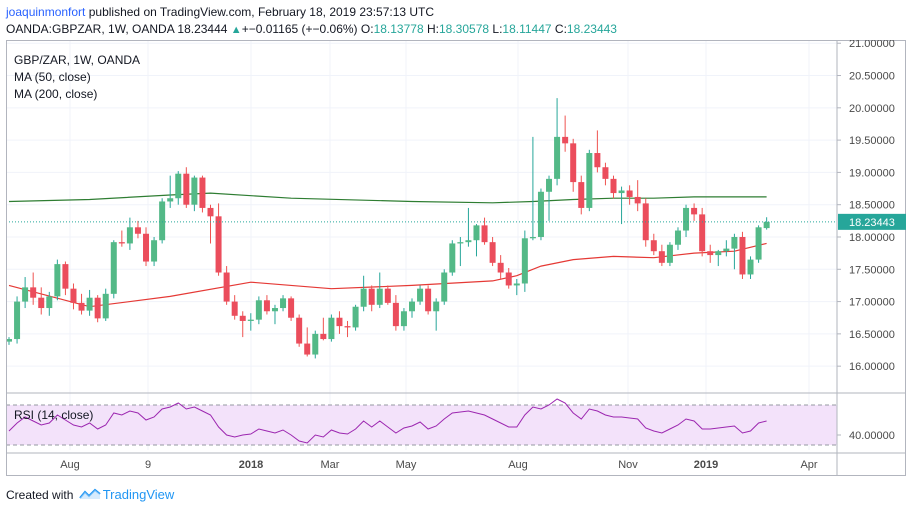 The width and height of the screenshot is (912, 512). Describe the element at coordinates (439, 465) in the screenshot. I see `time-axis: Aug 9 2018 Mar May Aug Nov 2019 Apr` at that location.